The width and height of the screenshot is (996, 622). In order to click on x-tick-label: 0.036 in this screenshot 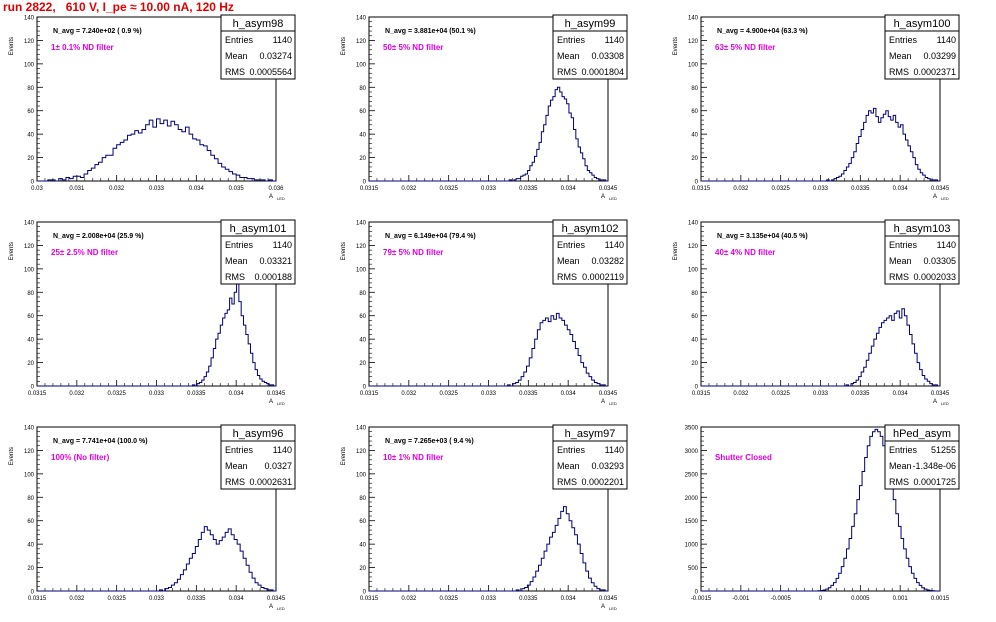, I will do `click(276, 189)`.